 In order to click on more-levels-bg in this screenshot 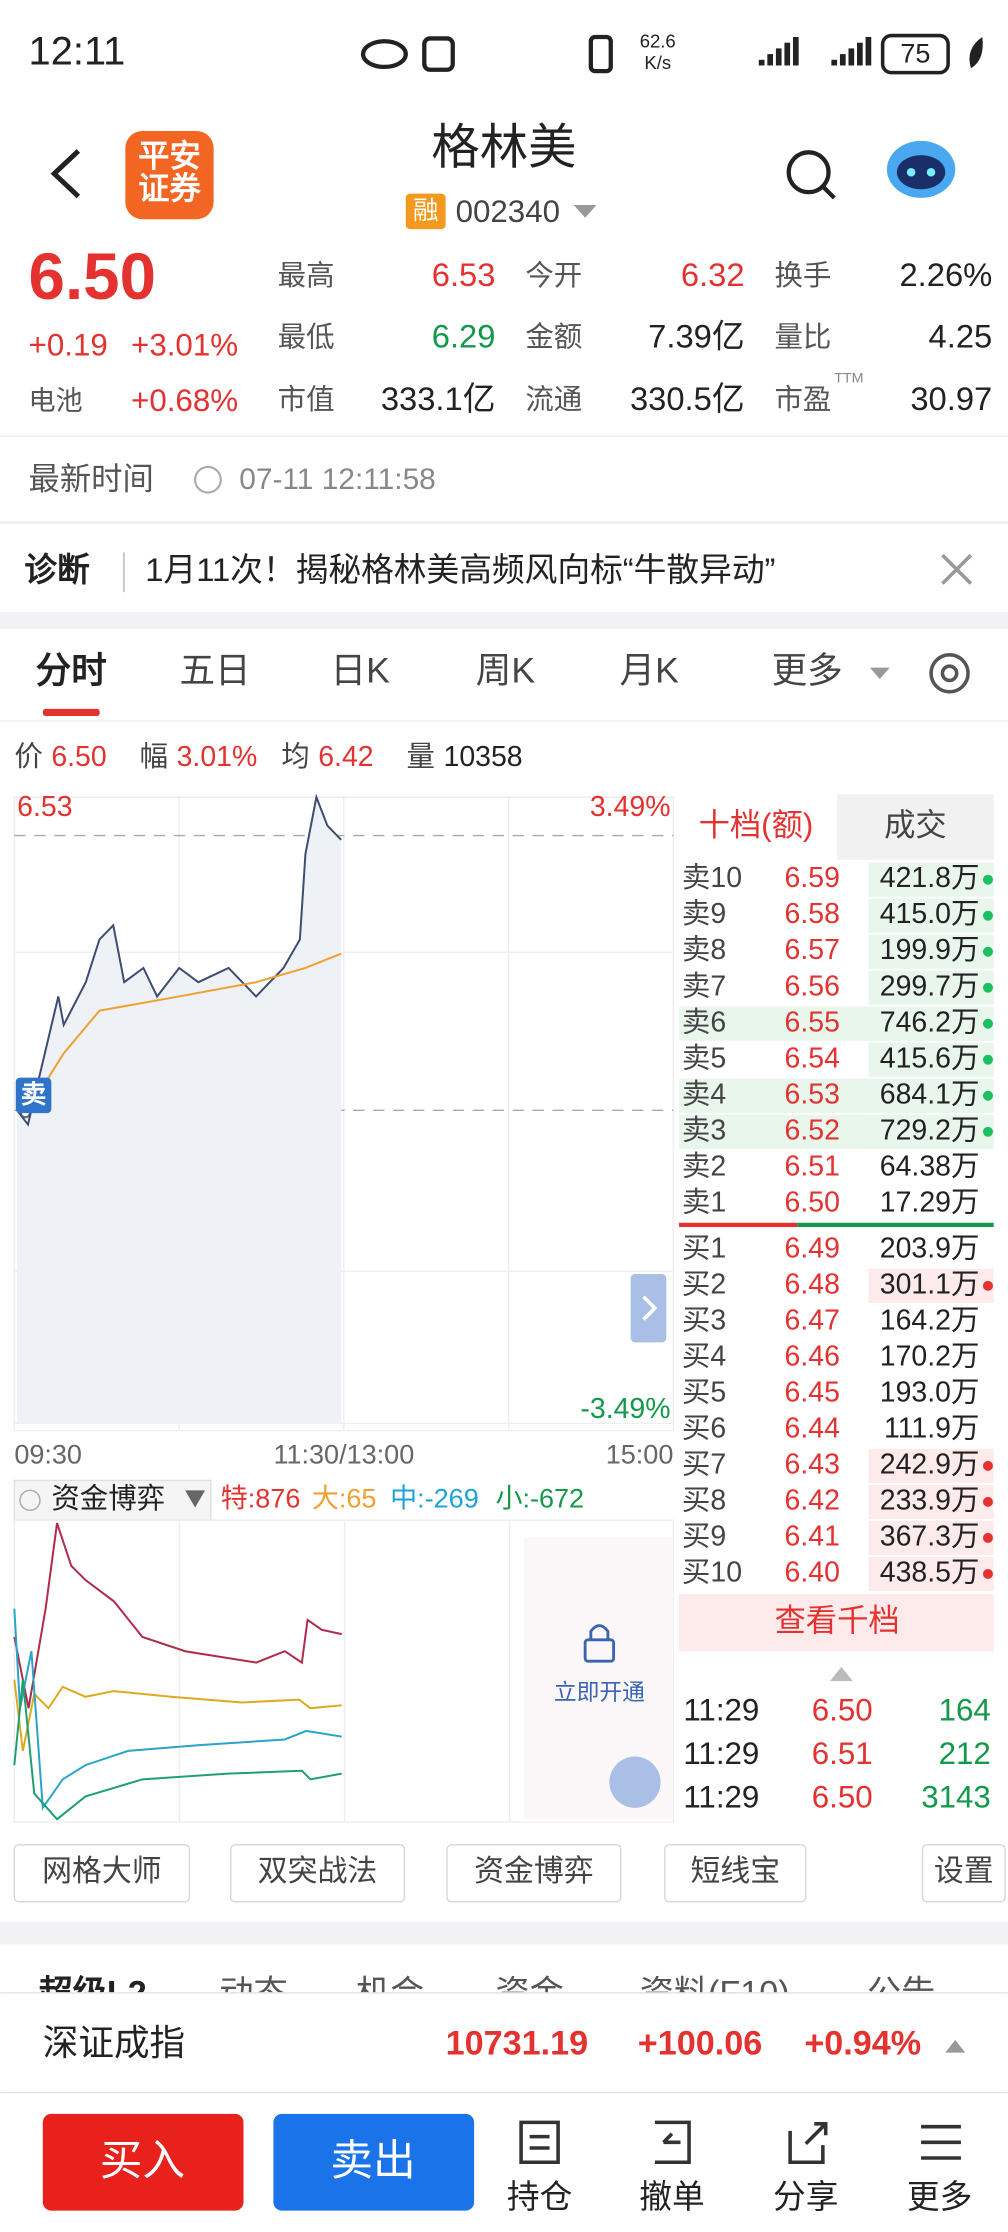, I will do `click(836, 1623)`.